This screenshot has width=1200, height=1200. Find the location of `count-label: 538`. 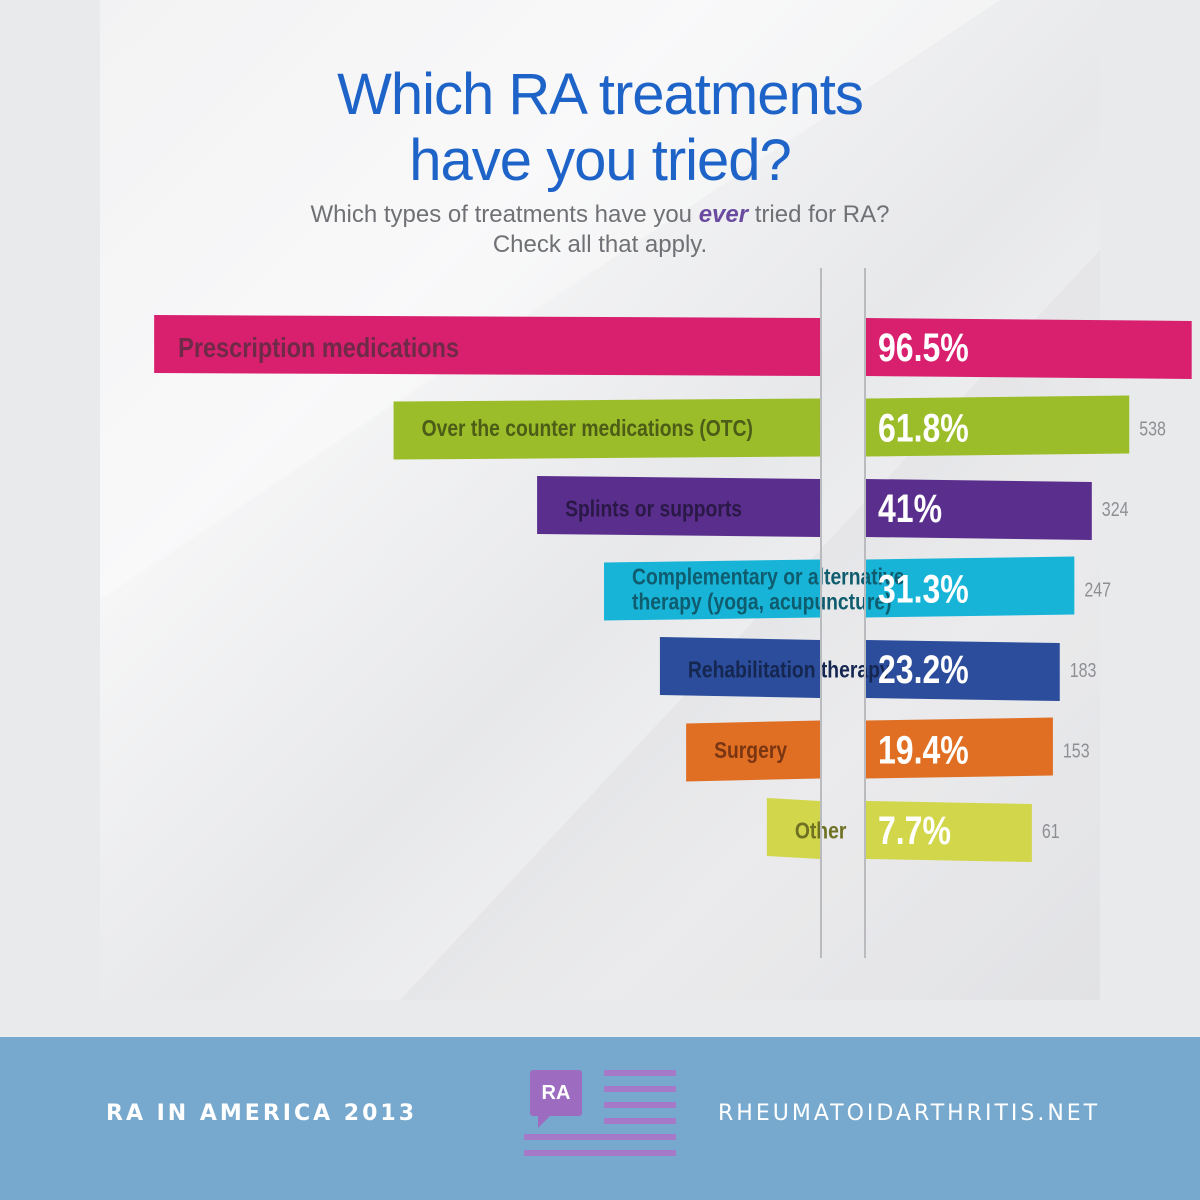

count-label: 538 is located at coordinates (1152, 429).